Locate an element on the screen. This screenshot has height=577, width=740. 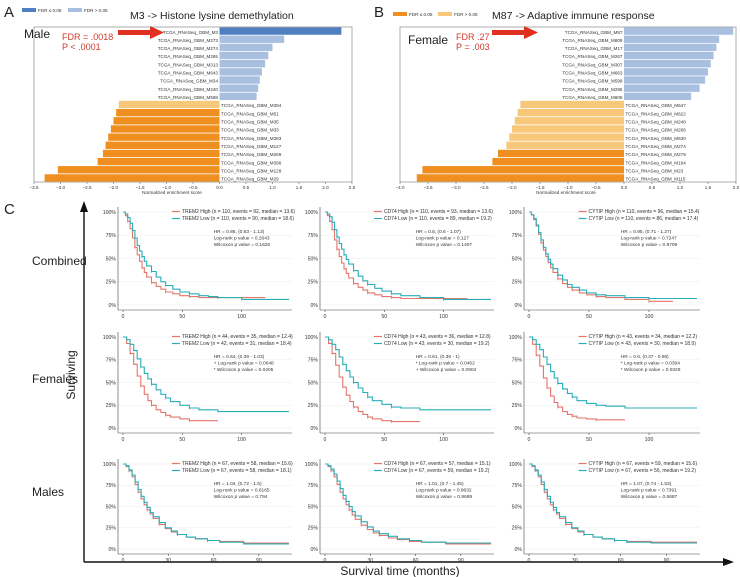
panel-a-bar-label: TCGA_RNASeq_GBM_M274 is located at coordinates (188, 48).